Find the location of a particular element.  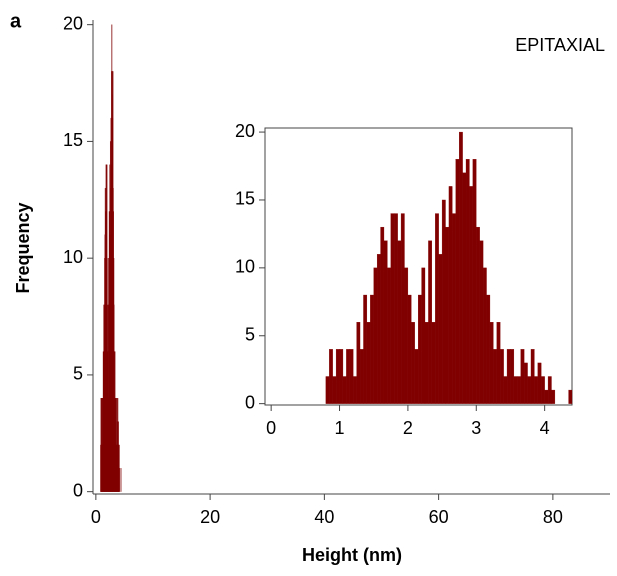

x-tick-label: 3 is located at coordinates (476, 428).